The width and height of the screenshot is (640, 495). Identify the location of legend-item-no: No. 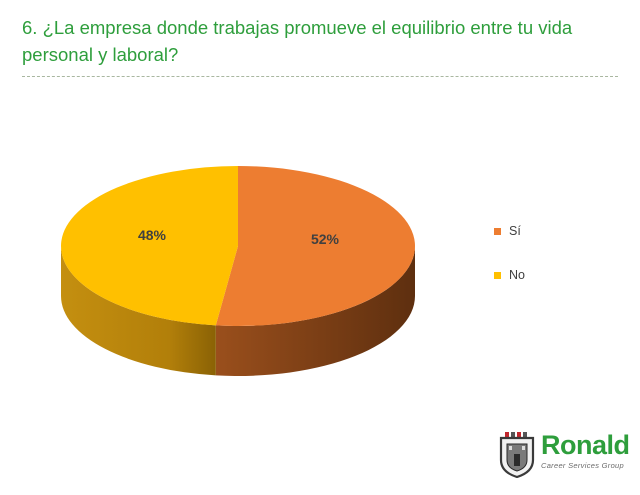
(509, 275).